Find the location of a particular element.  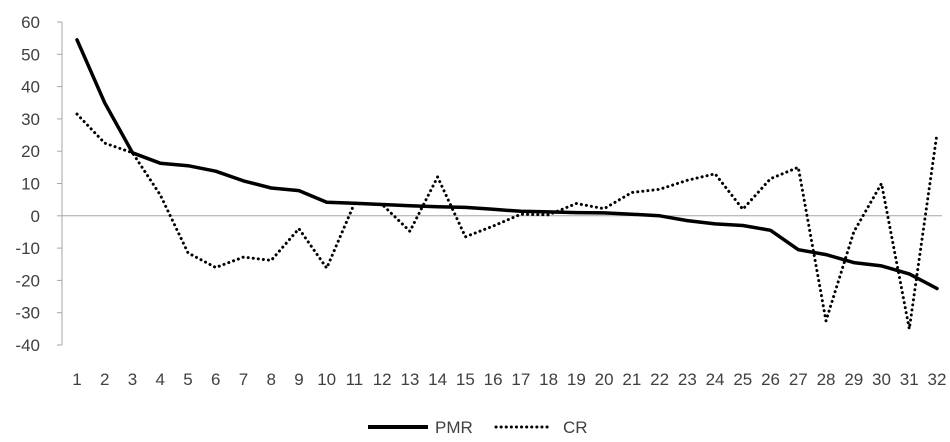

x-tick-label: 2 is located at coordinates (104, 379).